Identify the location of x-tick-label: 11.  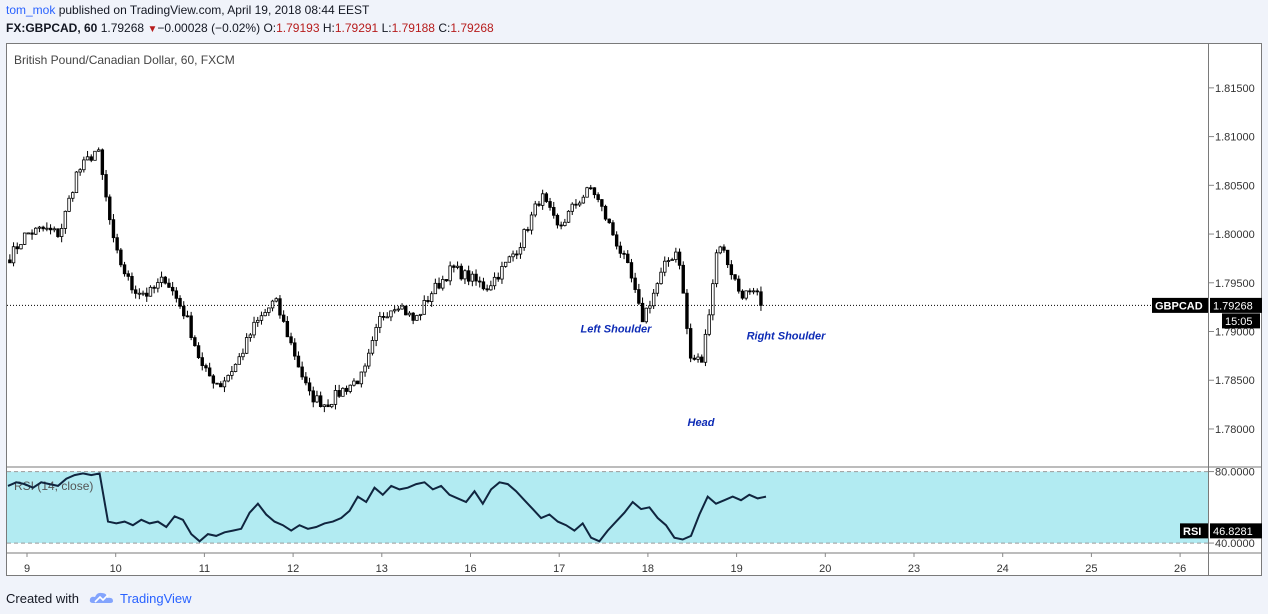
(204, 569).